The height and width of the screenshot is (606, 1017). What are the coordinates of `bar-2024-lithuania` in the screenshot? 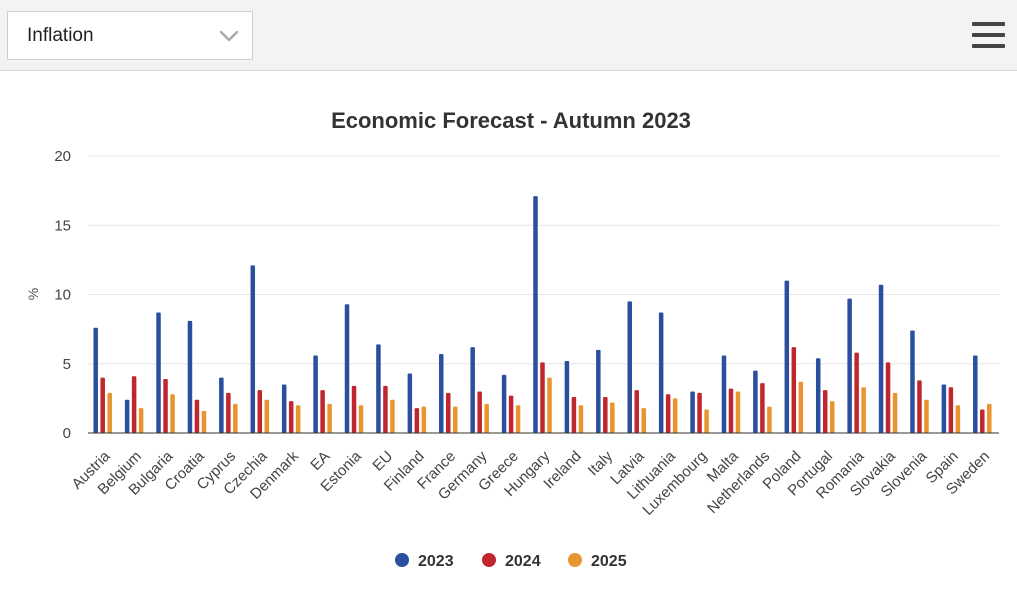 It's located at (668, 413).